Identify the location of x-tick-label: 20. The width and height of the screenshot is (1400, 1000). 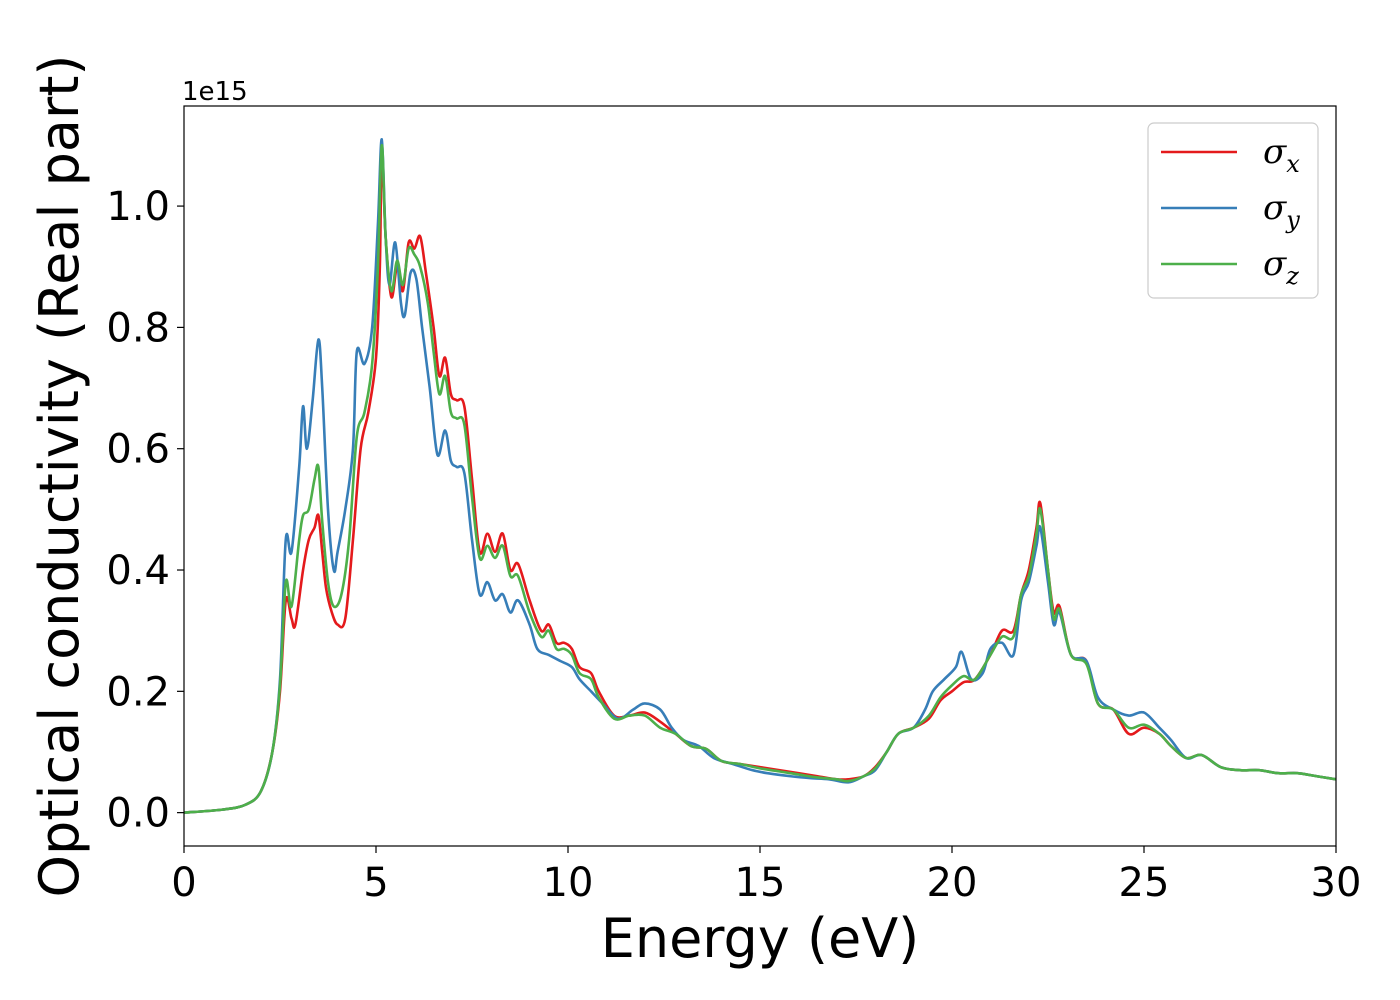
(952, 883).